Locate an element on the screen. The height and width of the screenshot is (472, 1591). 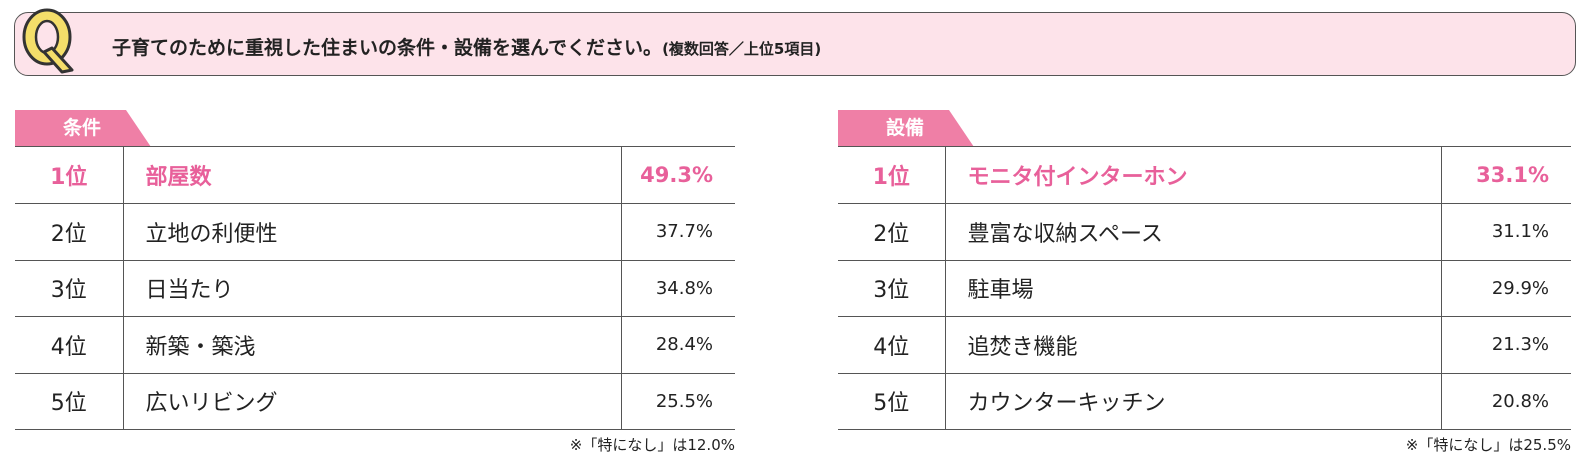
item-name-cell: 部屋数 is located at coordinates (372, 175).